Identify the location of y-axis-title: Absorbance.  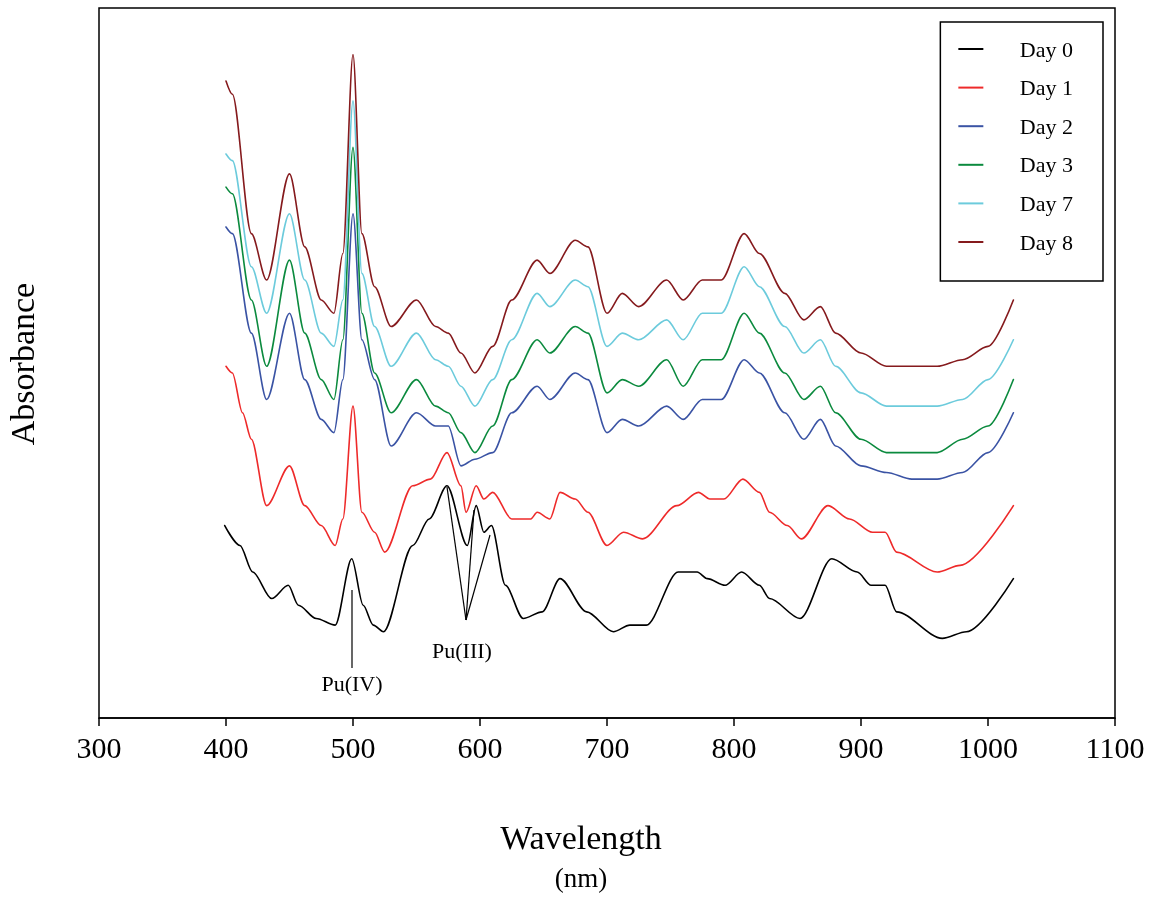
(22, 364).